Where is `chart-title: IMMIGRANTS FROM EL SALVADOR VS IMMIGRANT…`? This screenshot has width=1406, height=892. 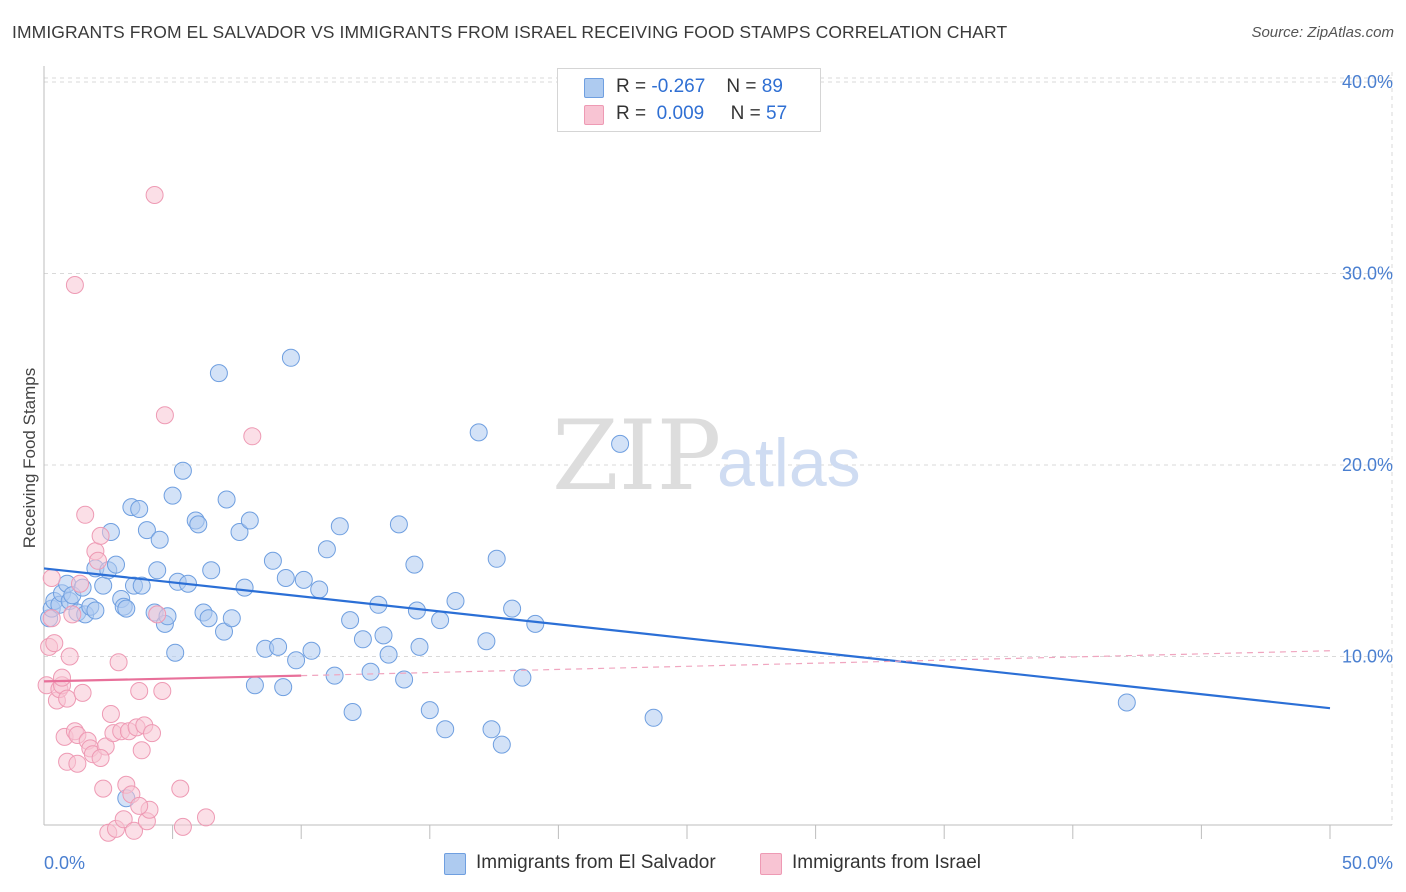 chart-title: IMMIGRANTS FROM EL SALVADOR VS IMMIGRANT… is located at coordinates (510, 32).